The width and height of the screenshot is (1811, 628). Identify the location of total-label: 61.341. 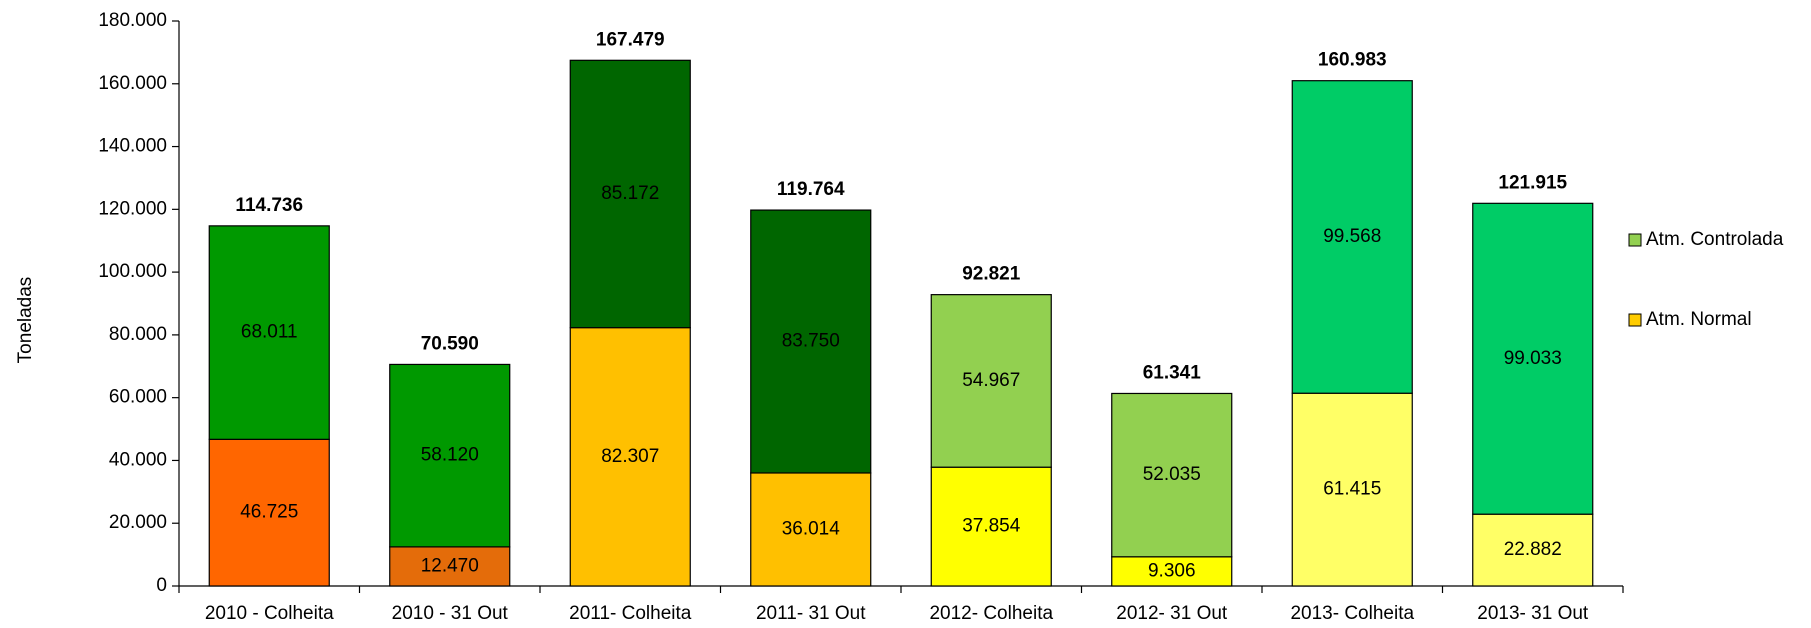
(1172, 372).